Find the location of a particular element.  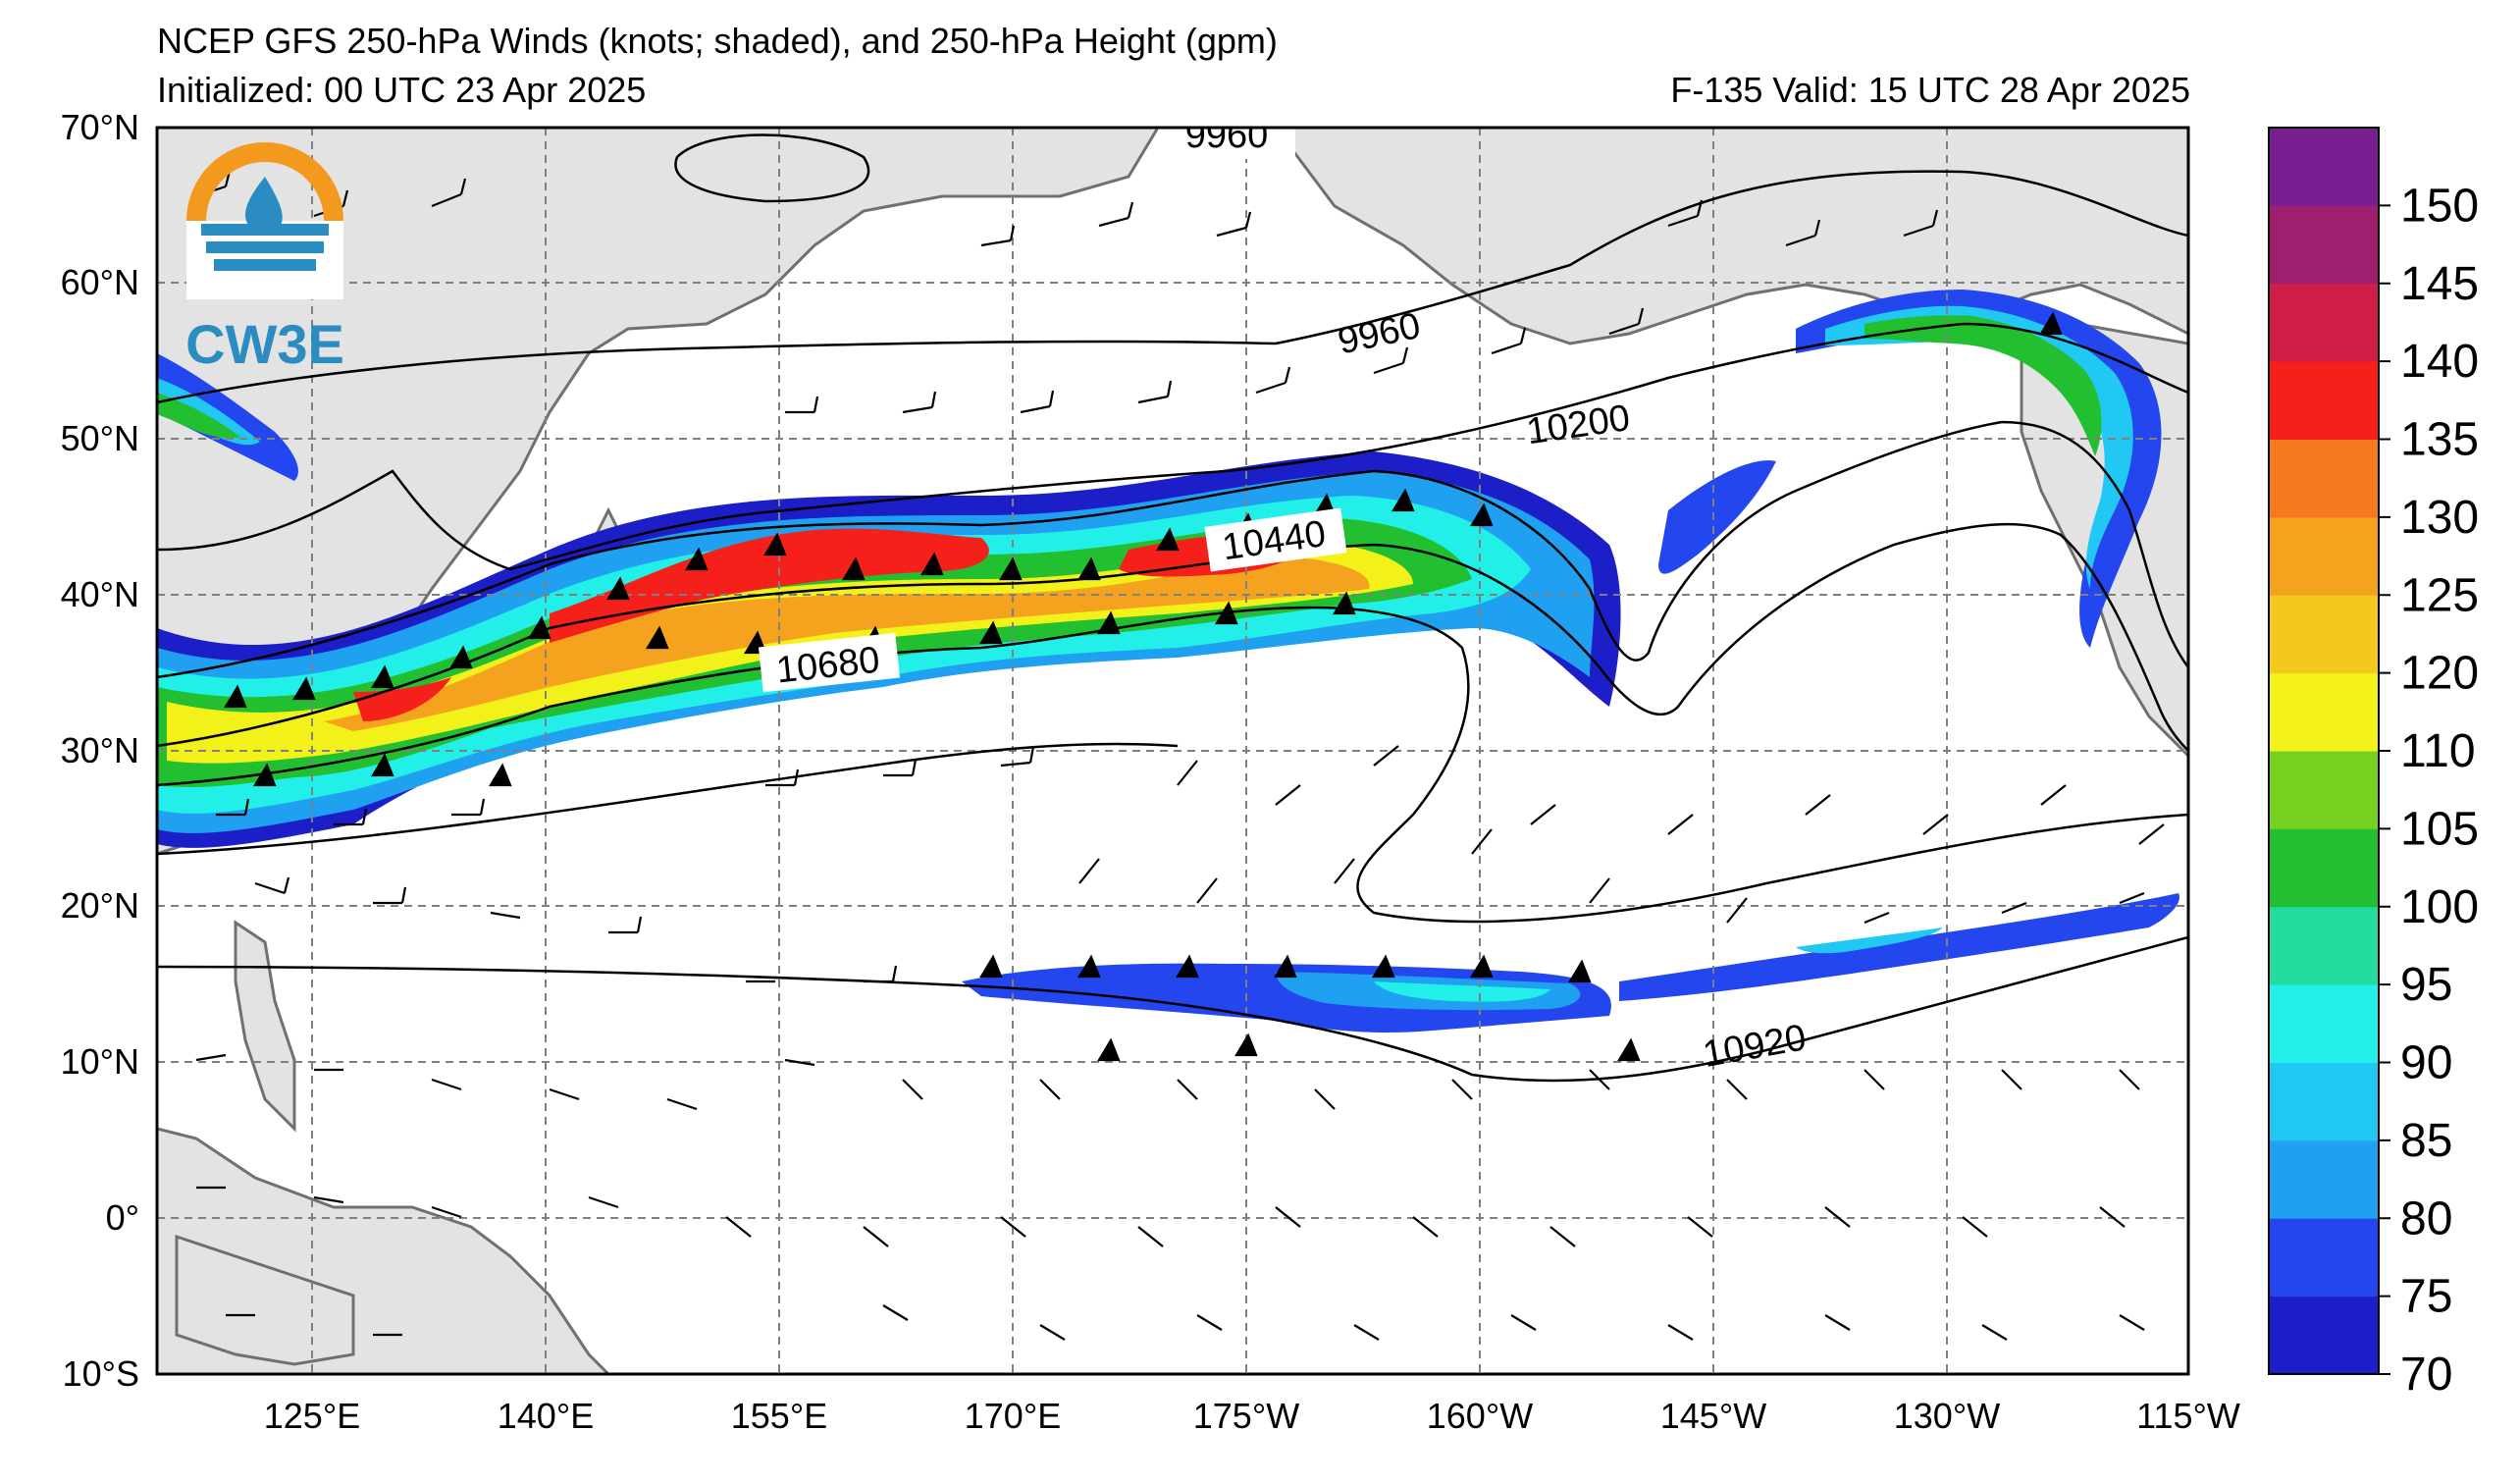

colorbar-label: 135 is located at coordinates (2439, 440).